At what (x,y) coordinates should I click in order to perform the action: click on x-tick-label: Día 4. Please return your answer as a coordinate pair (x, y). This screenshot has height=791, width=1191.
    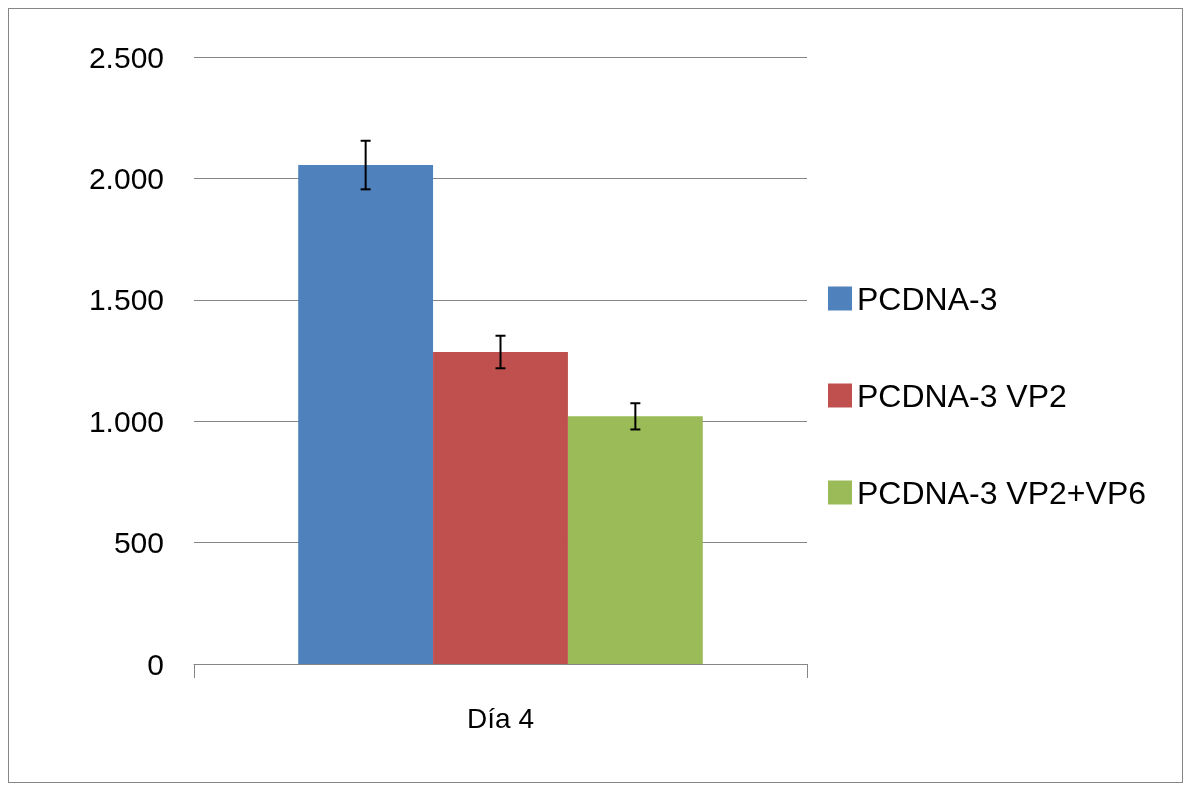
    Looking at the image, I should click on (500, 718).